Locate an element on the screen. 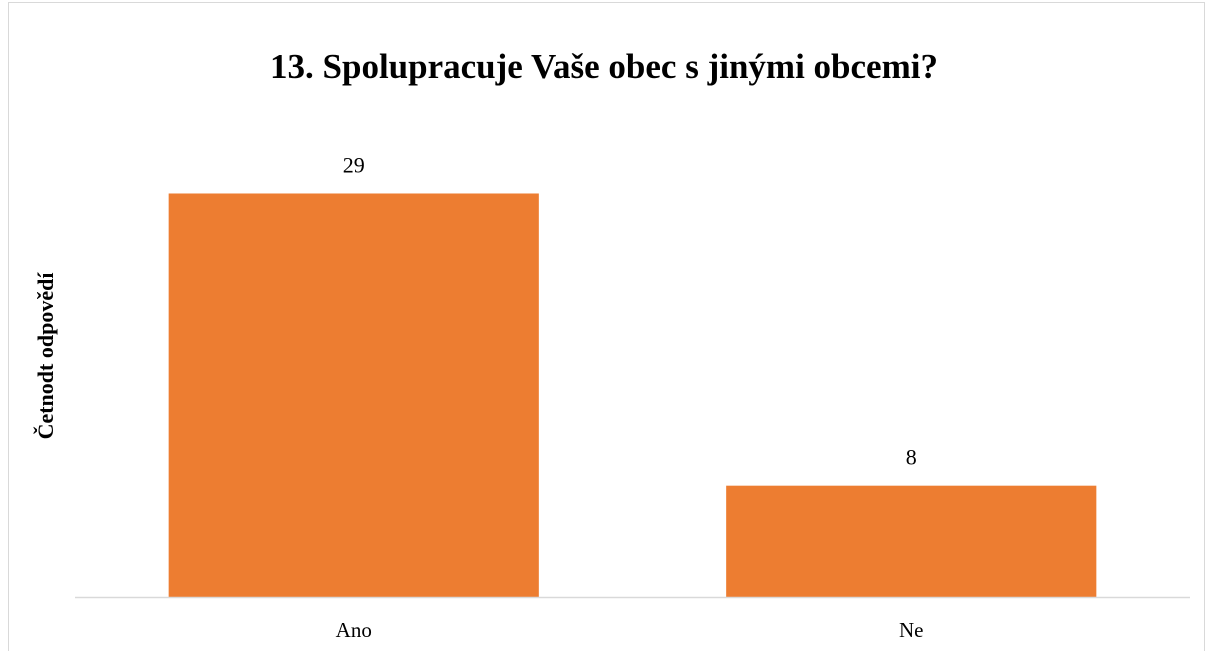 The height and width of the screenshot is (651, 1206). x-tick-label: Ne is located at coordinates (911, 630).